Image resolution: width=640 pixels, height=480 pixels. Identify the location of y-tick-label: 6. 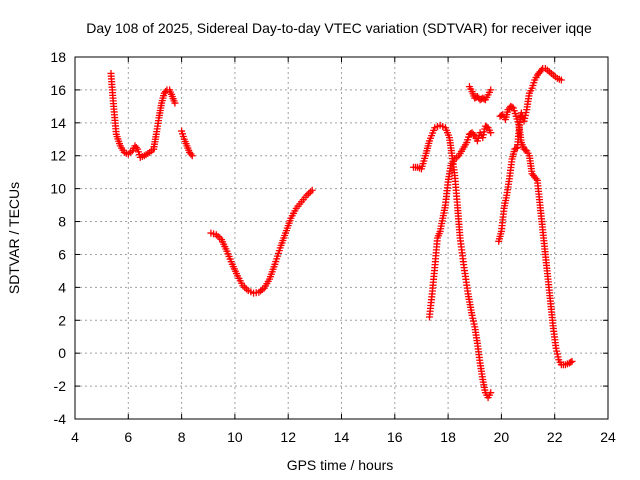
(62, 254).